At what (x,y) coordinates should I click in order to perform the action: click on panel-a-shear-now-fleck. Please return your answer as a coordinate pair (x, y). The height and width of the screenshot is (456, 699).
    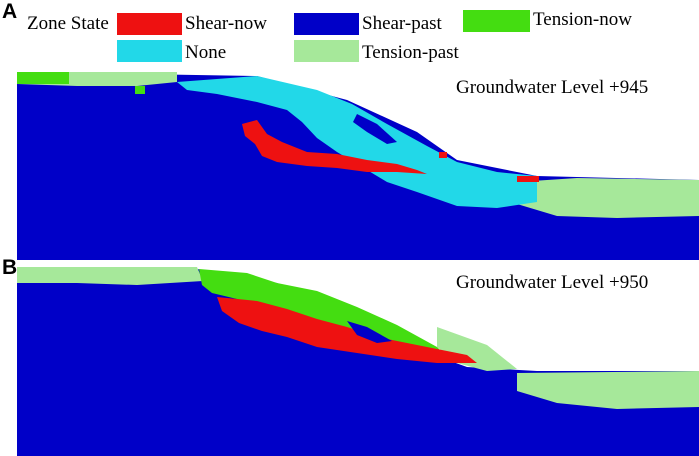
    Looking at the image, I should click on (443, 155).